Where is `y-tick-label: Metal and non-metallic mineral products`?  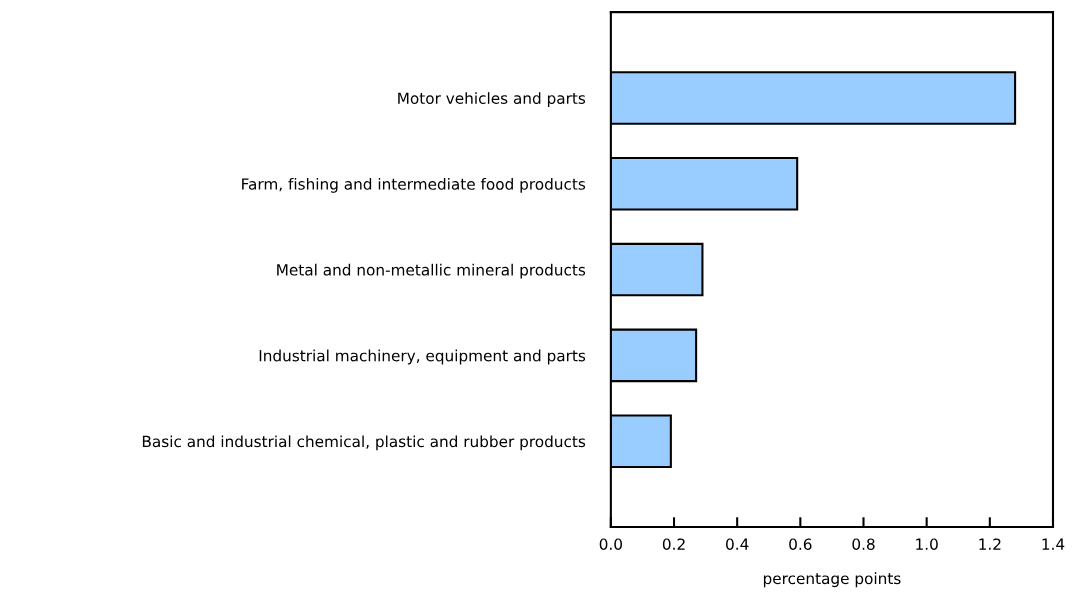 y-tick-label: Metal and non-metallic mineral products is located at coordinates (431, 271).